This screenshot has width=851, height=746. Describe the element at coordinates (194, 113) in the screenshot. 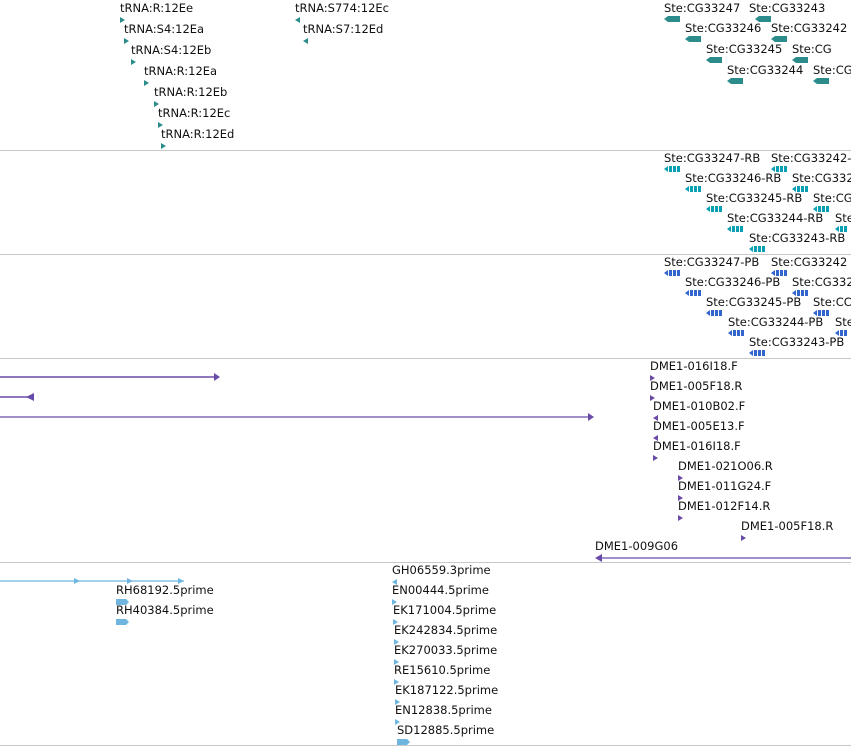

I see `feature-label: tRNA:R:12Ec` at that location.